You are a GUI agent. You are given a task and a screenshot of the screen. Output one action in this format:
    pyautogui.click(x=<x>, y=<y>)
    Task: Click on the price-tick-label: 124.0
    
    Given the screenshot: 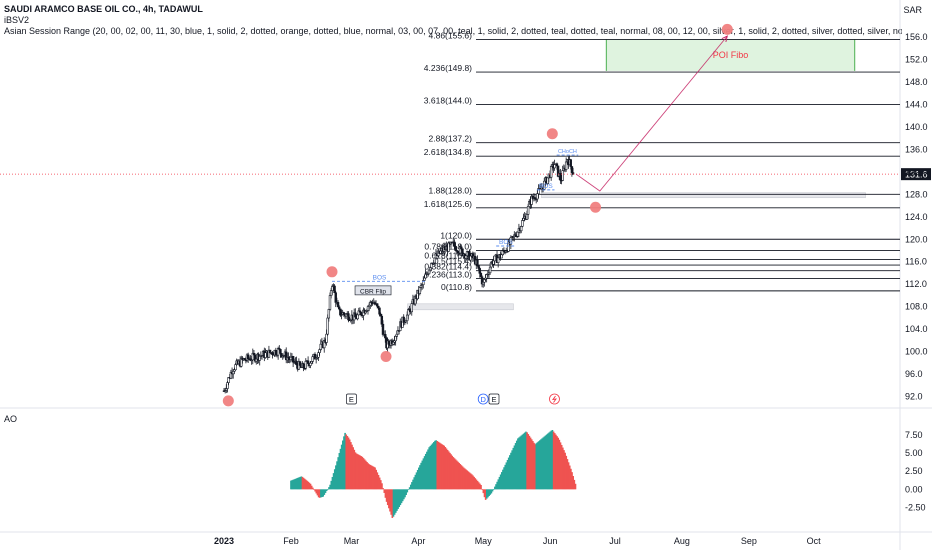 What is the action you would take?
    pyautogui.click(x=916, y=217)
    